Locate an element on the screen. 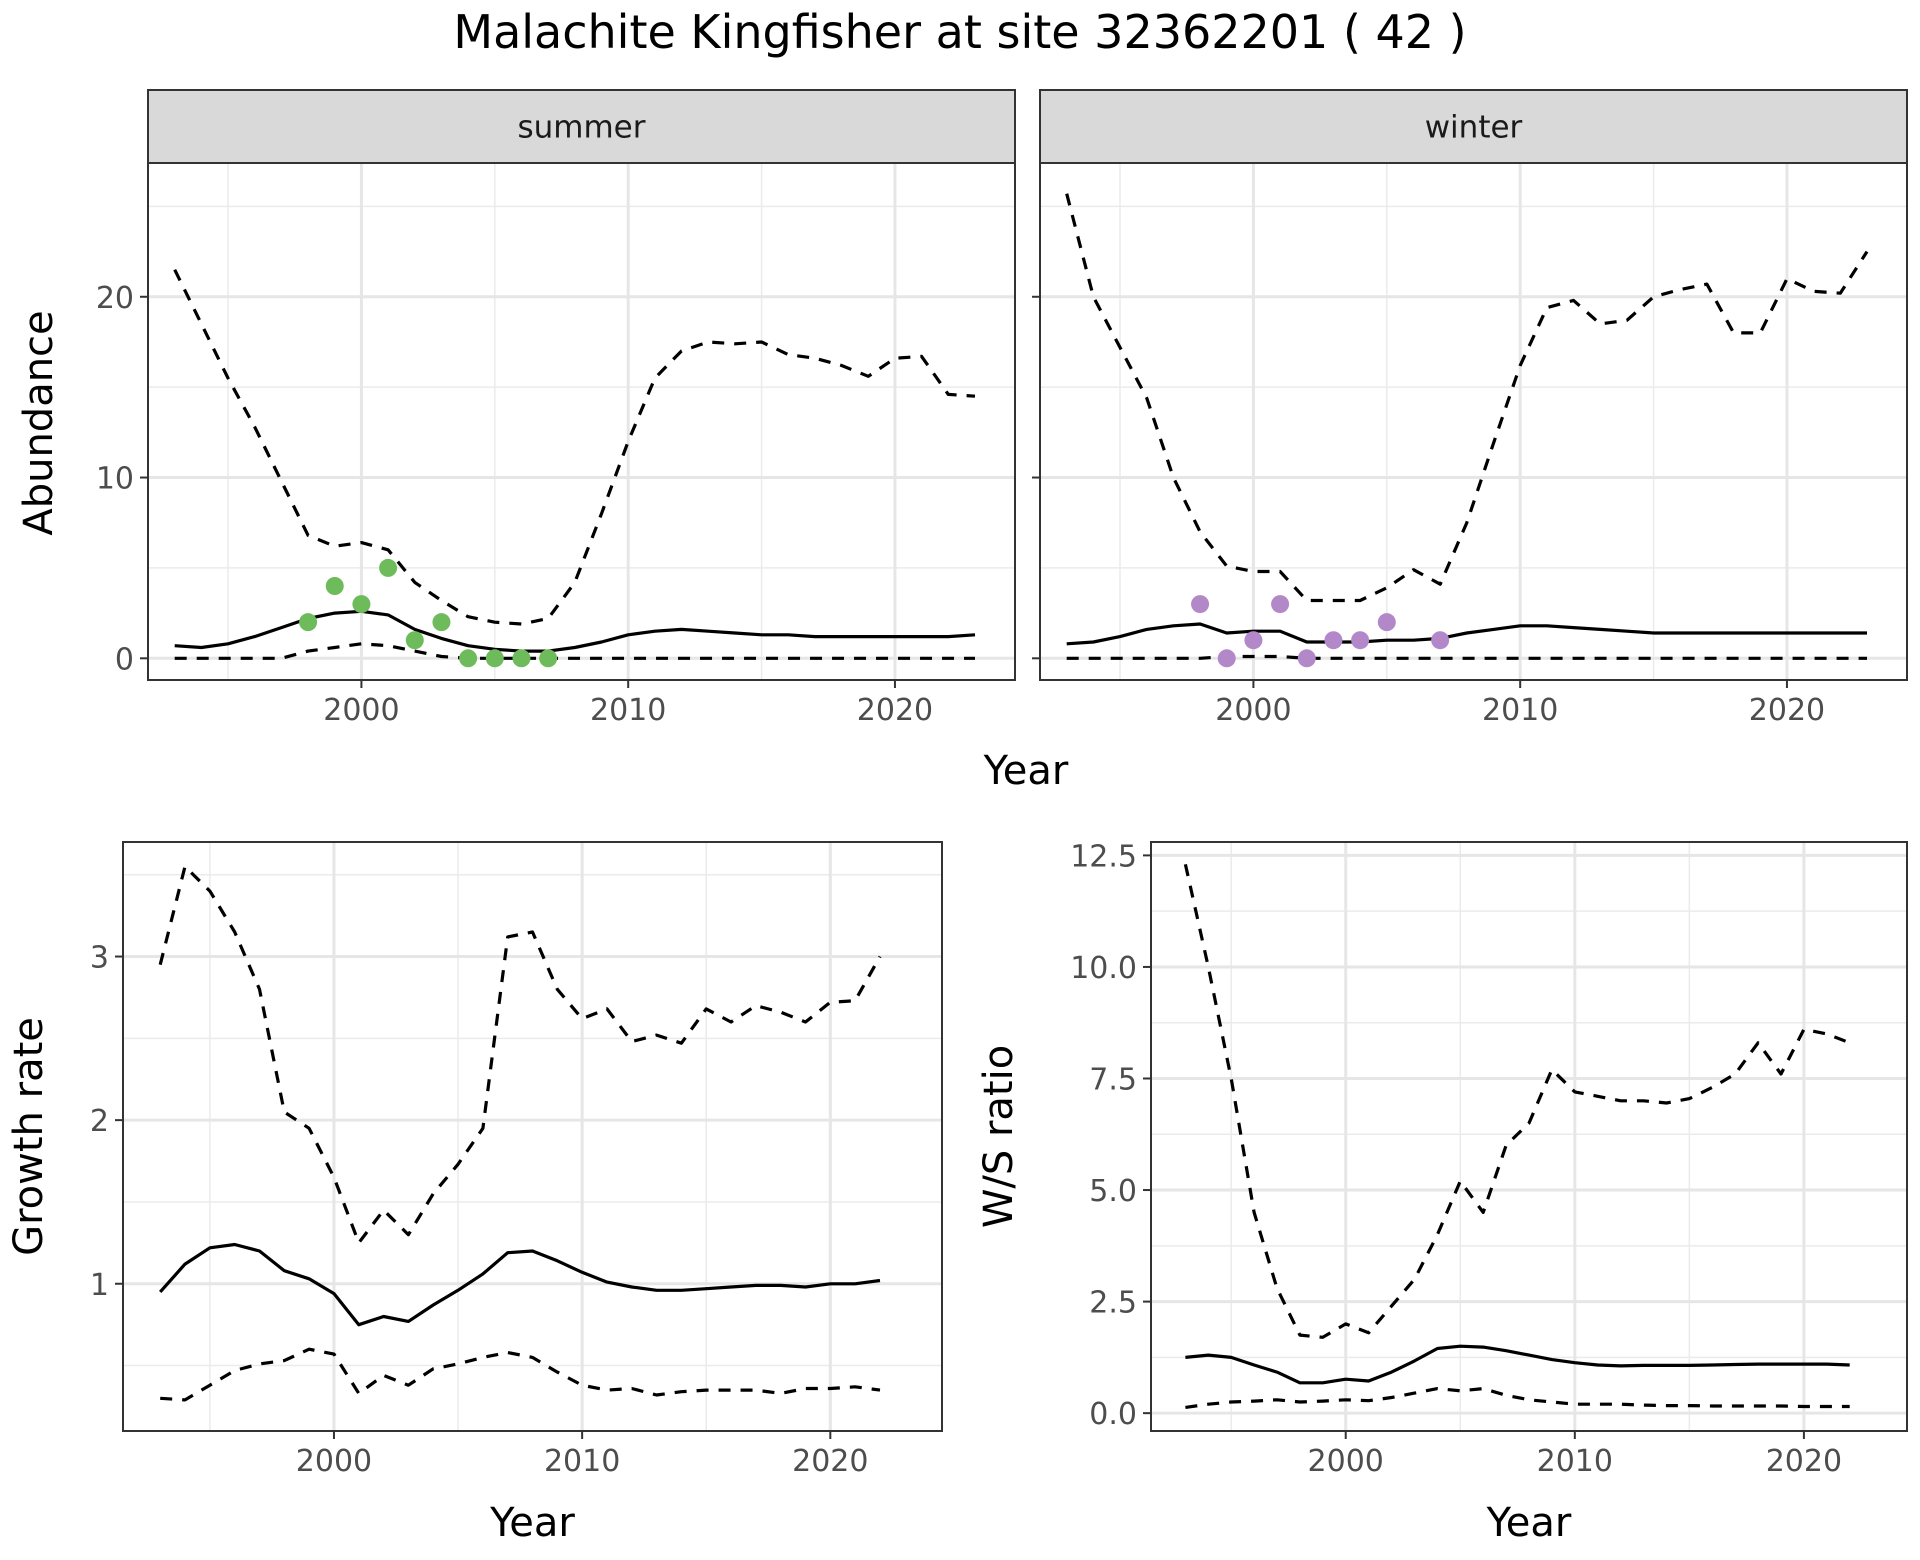  panel-border is located at coordinates (1529, 1136).